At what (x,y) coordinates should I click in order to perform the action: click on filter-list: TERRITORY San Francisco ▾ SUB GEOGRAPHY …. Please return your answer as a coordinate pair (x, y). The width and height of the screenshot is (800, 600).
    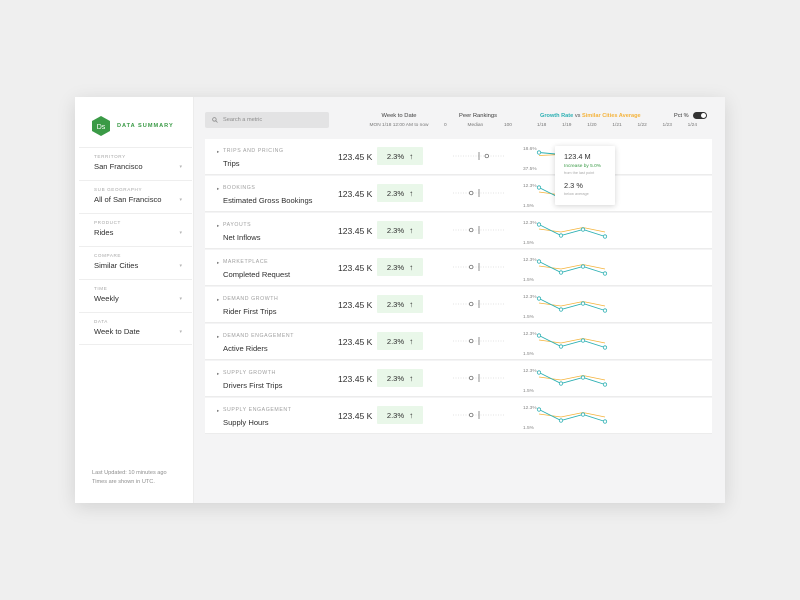
    Looking at the image, I should click on (134, 246).